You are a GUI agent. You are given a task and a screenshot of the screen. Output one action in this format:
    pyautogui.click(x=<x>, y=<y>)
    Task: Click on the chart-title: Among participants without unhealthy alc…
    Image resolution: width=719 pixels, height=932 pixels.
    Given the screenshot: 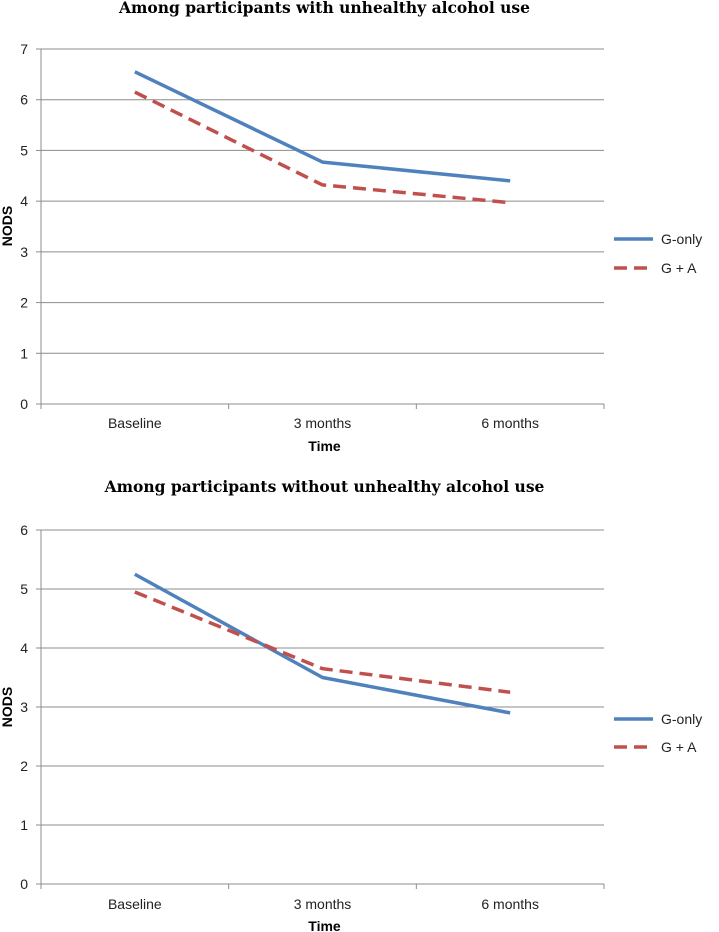 What is the action you would take?
    pyautogui.click(x=324, y=486)
    